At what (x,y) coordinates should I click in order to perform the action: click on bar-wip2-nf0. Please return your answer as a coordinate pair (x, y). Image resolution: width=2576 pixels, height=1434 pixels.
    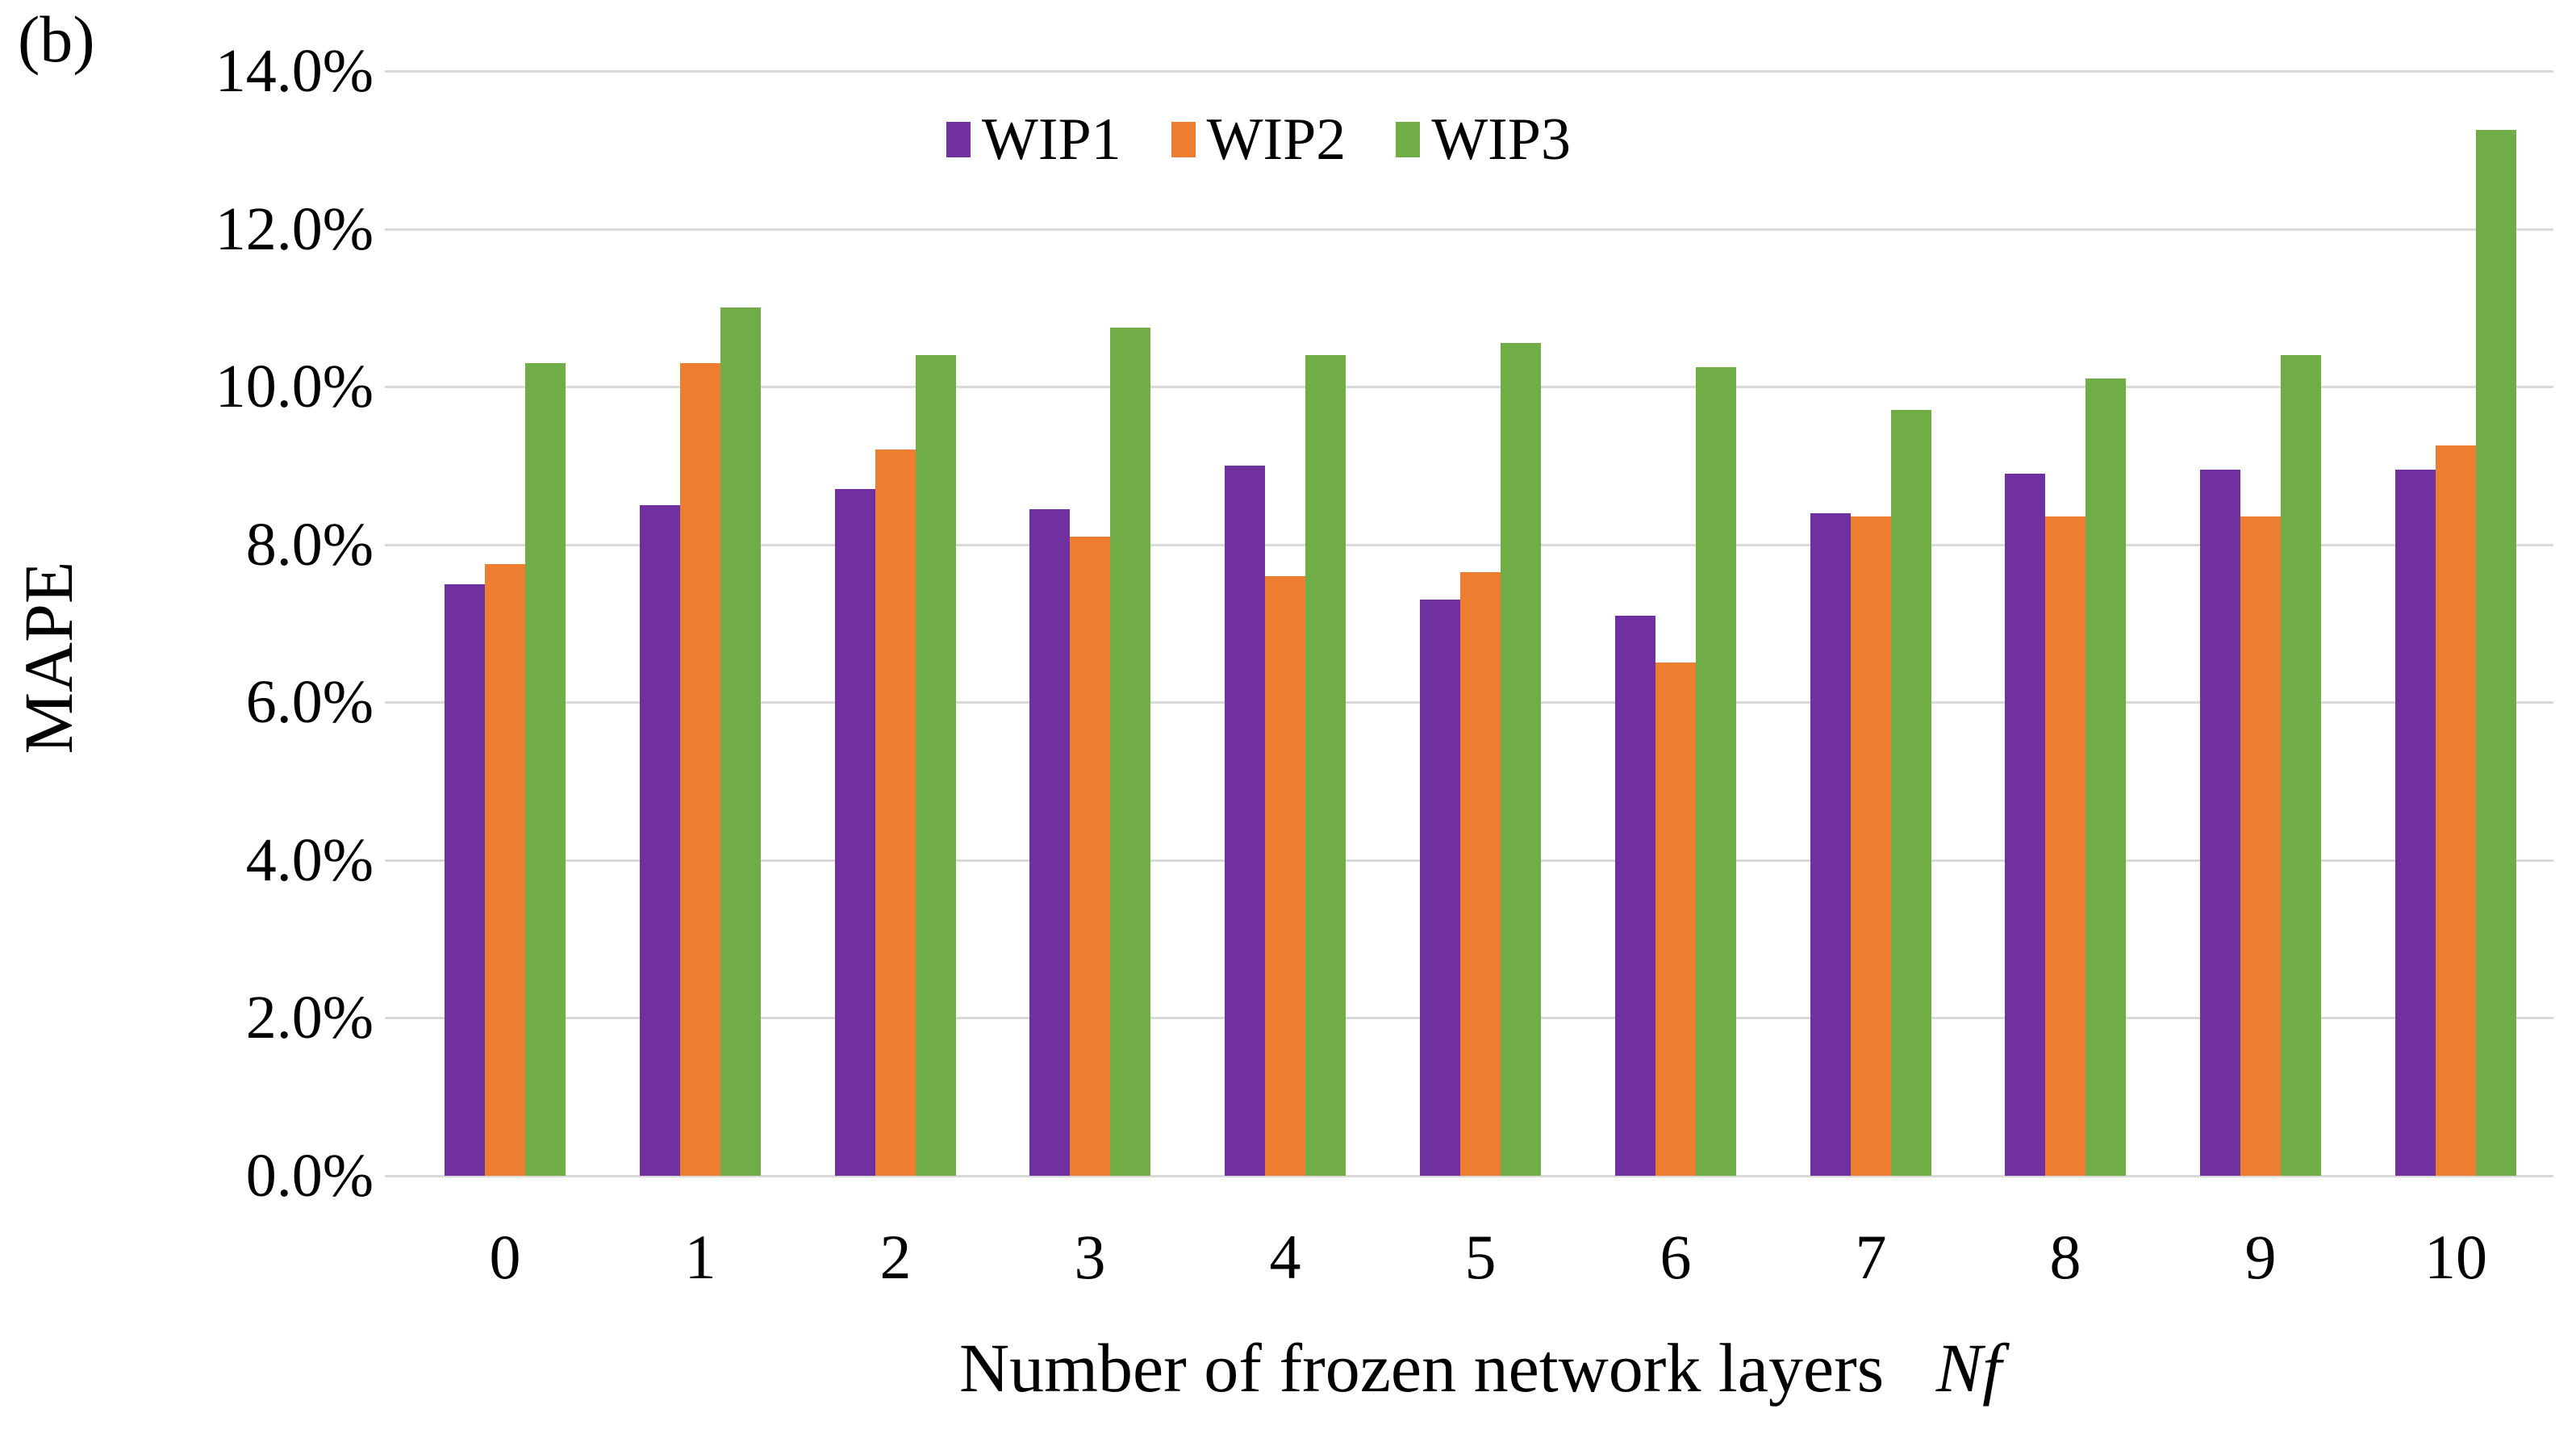
    Looking at the image, I should click on (505, 870).